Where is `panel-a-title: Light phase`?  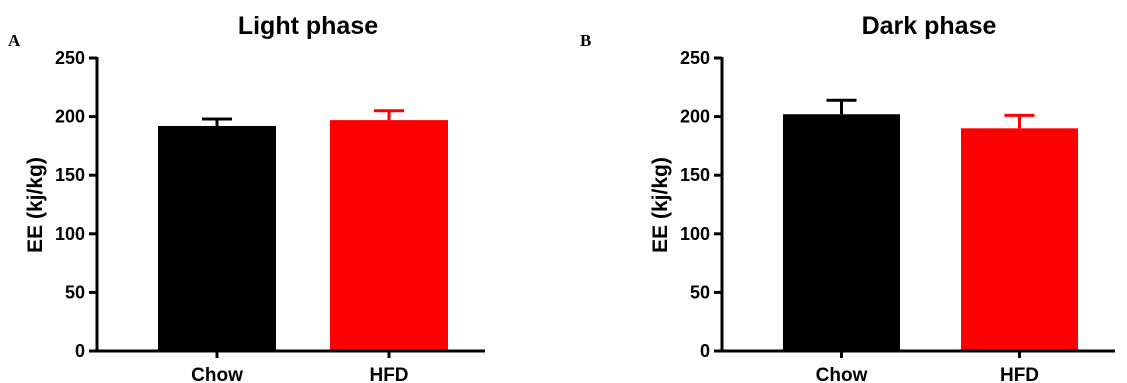
panel-a-title: Light phase is located at coordinates (308, 26).